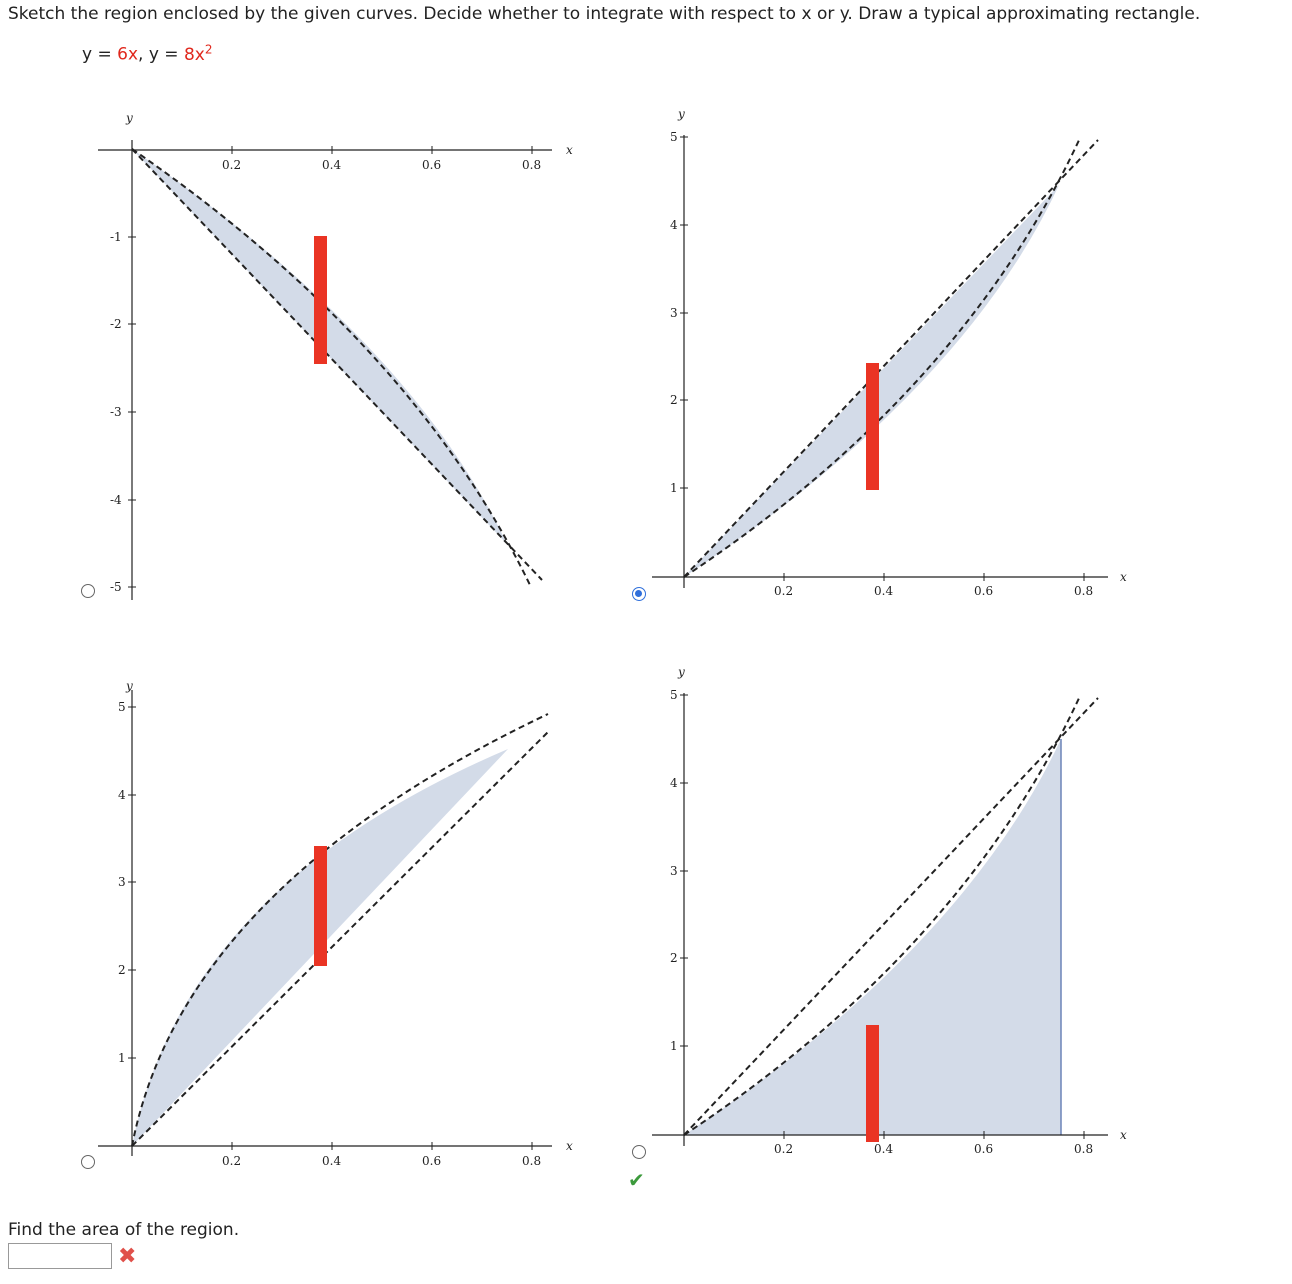 This screenshot has height=1284, width=1292. I want to click on area-question: Find the area of the region., so click(124, 1230).